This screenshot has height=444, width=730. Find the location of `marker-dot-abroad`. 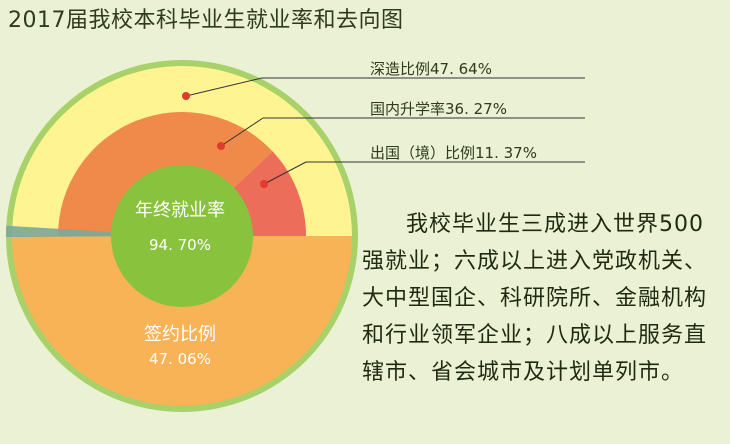

marker-dot-abroad is located at coordinates (264, 184).